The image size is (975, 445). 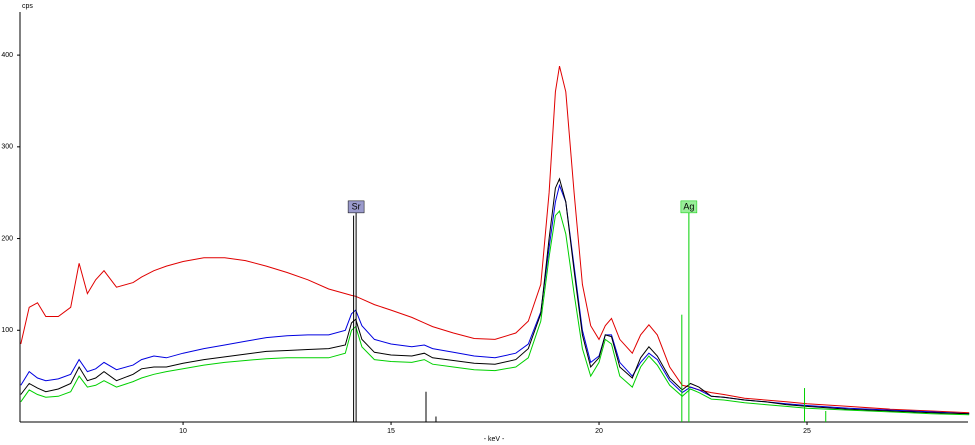 I want to click on y-tick-label: 400, so click(x=7, y=55).